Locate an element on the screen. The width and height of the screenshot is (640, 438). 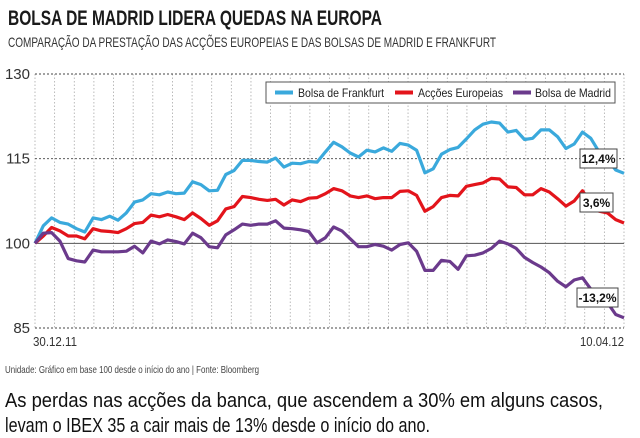
y-tick-label: 130 is located at coordinates (17, 74).